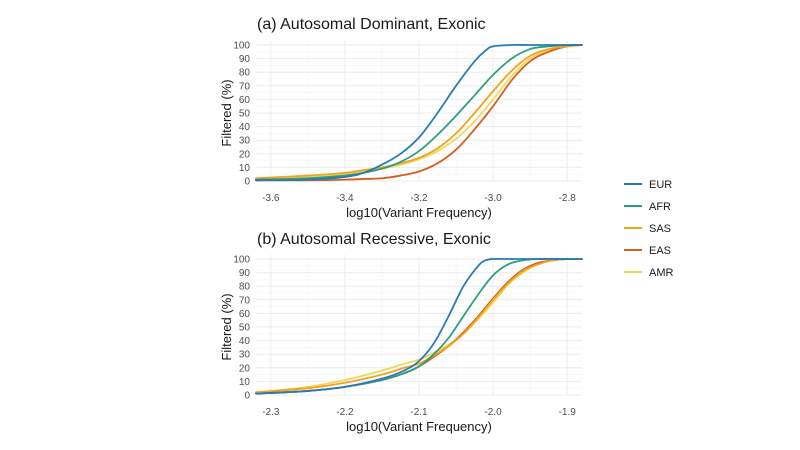 The width and height of the screenshot is (800, 450). Describe the element at coordinates (271, 412) in the screenshot. I see `x-tick-label: -2.3` at that location.